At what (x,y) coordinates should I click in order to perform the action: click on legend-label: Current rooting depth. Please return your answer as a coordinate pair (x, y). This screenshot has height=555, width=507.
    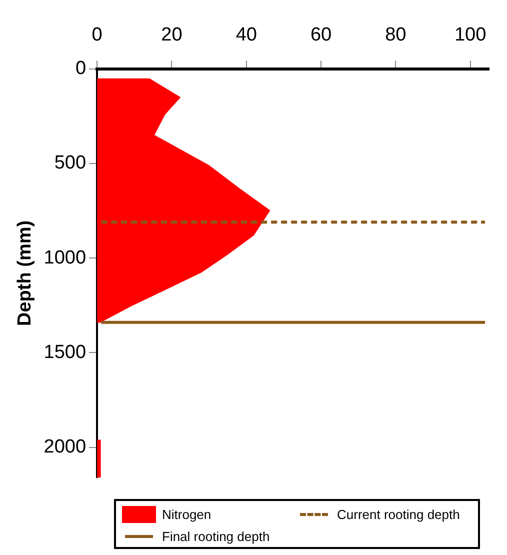
    Looking at the image, I should click on (398, 514).